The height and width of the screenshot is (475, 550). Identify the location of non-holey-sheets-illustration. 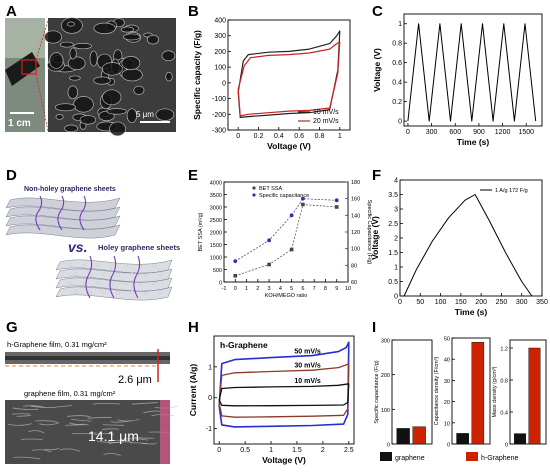
(63, 217).